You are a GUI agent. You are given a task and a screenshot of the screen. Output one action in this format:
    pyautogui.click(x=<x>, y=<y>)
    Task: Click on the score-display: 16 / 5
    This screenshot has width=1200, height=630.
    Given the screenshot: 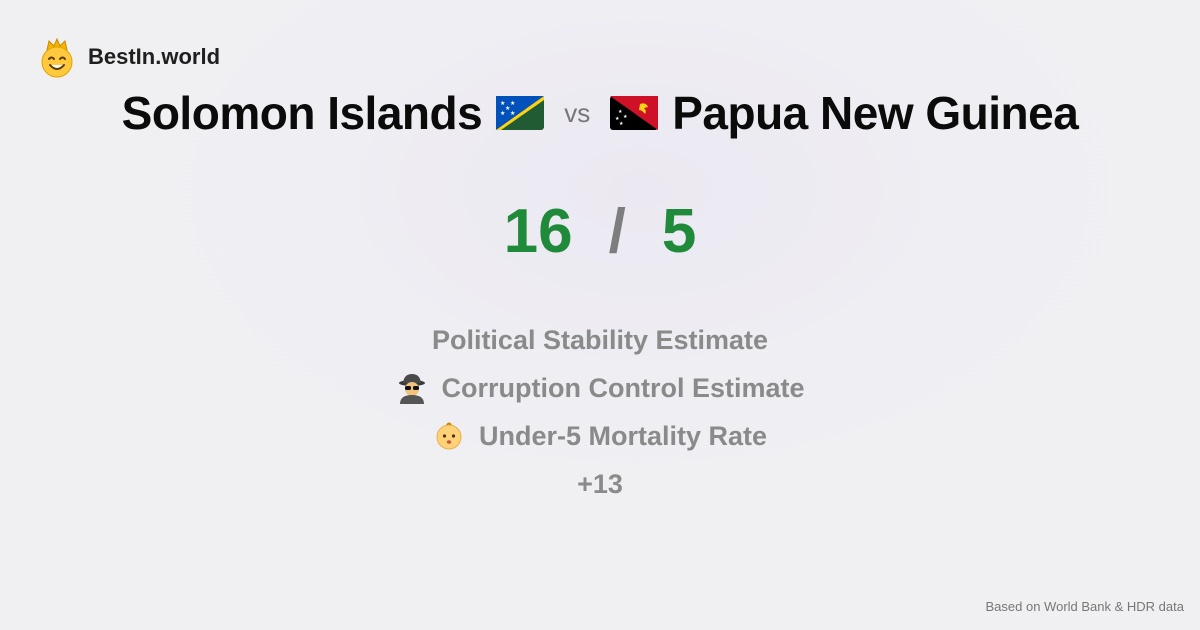 What is the action you would take?
    pyautogui.click(x=600, y=231)
    